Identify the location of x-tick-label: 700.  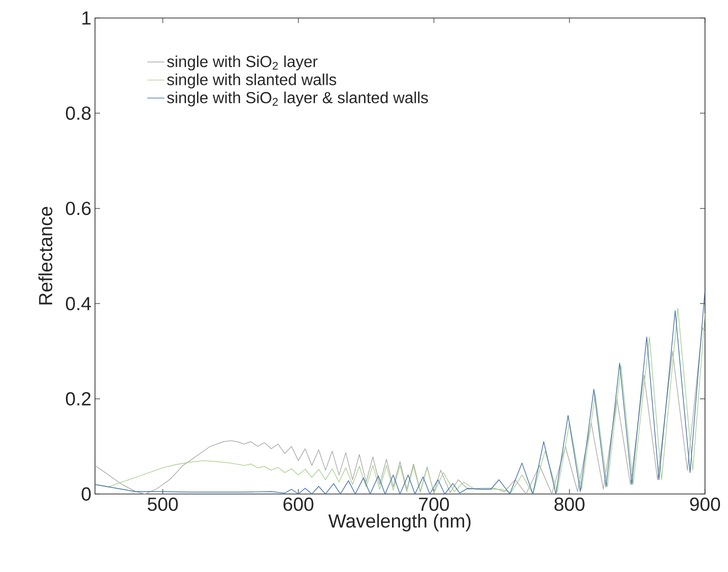
(434, 504).